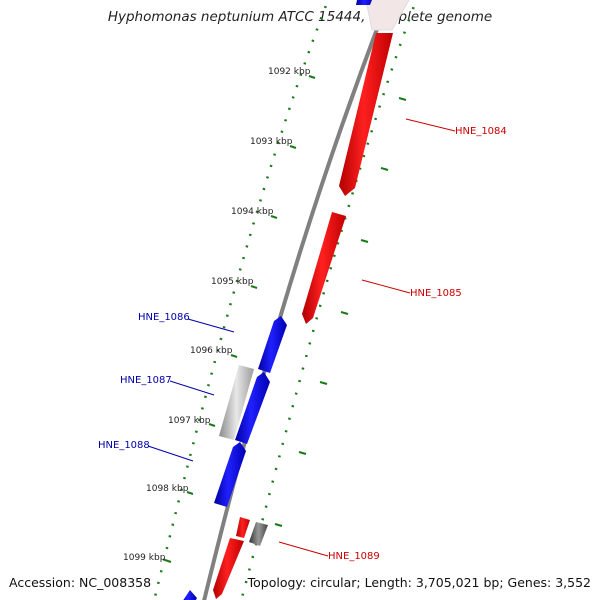  Describe the element at coordinates (436, 293) in the screenshot. I see `gene-label-hne-1085: HNE_1085` at that location.